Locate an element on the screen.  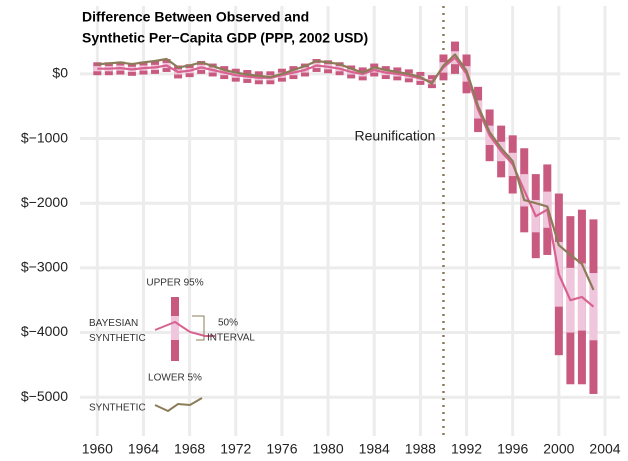
legend-swatch is located at coordinates (175, 328).